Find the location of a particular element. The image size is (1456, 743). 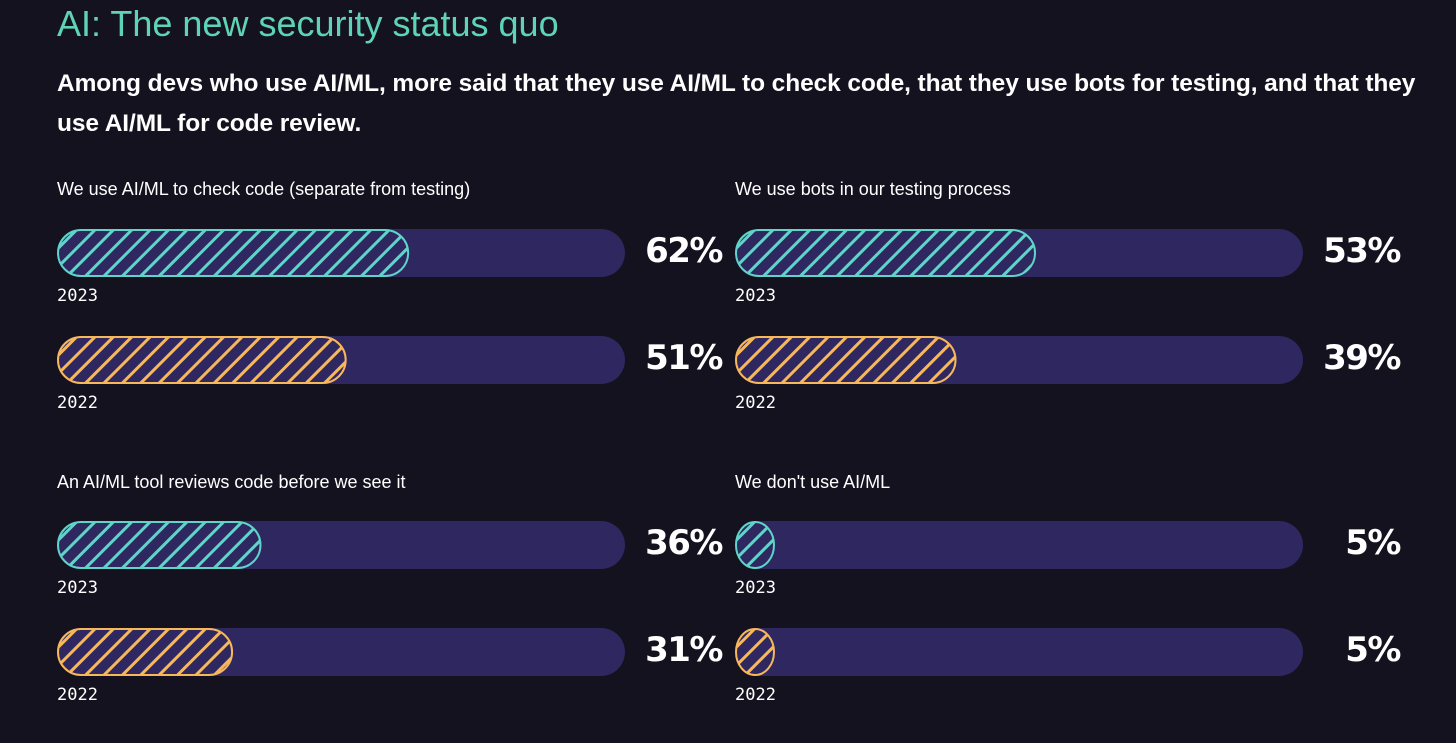

bar-row-2022: 5% 2022 is located at coordinates (1068, 668).